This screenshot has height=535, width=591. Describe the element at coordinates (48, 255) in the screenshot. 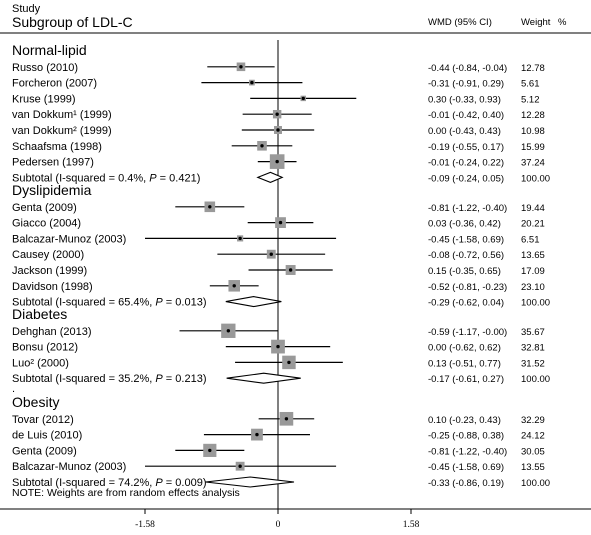

I see `study-label: Causey (2000)` at that location.